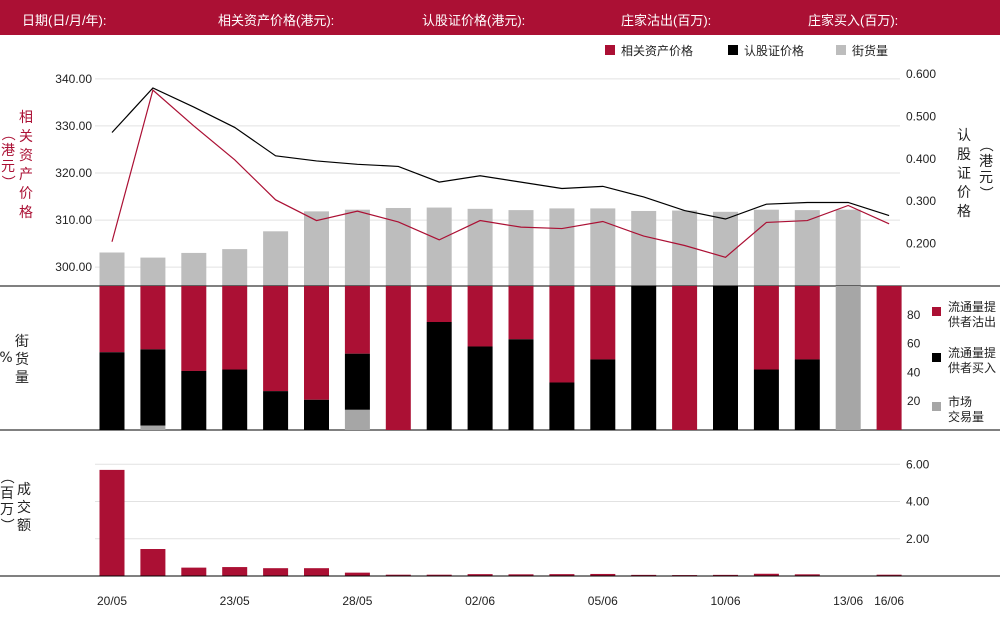  Describe the element at coordinates (918, 502) in the screenshot. I see `turnover-axis-tick: 4.00` at that location.